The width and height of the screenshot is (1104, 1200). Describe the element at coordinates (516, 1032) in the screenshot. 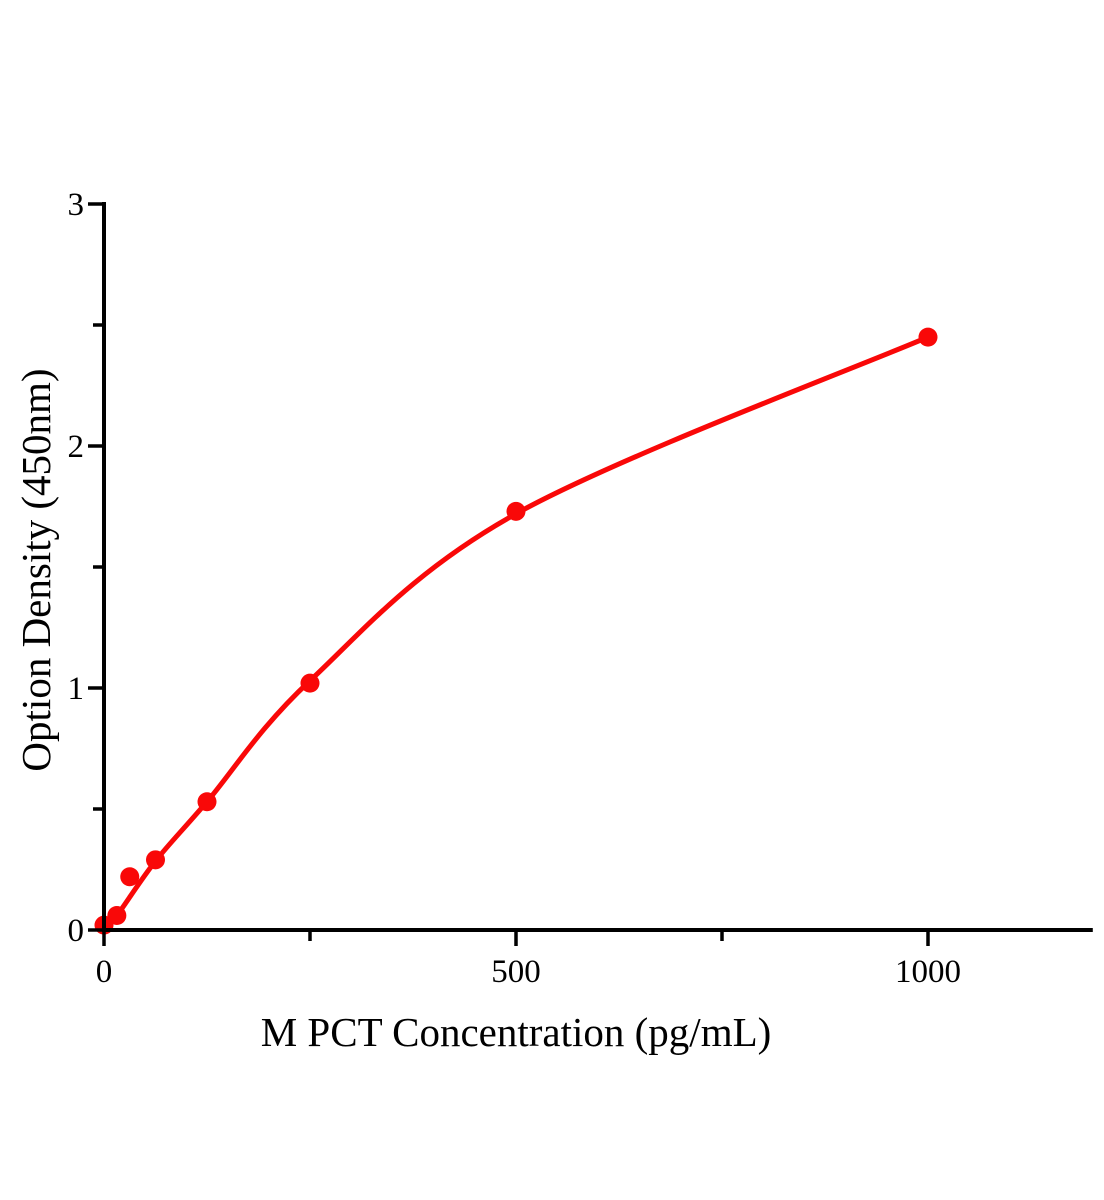

I see `x-axis-title: M PCT Concentration (pg/mL)` at that location.